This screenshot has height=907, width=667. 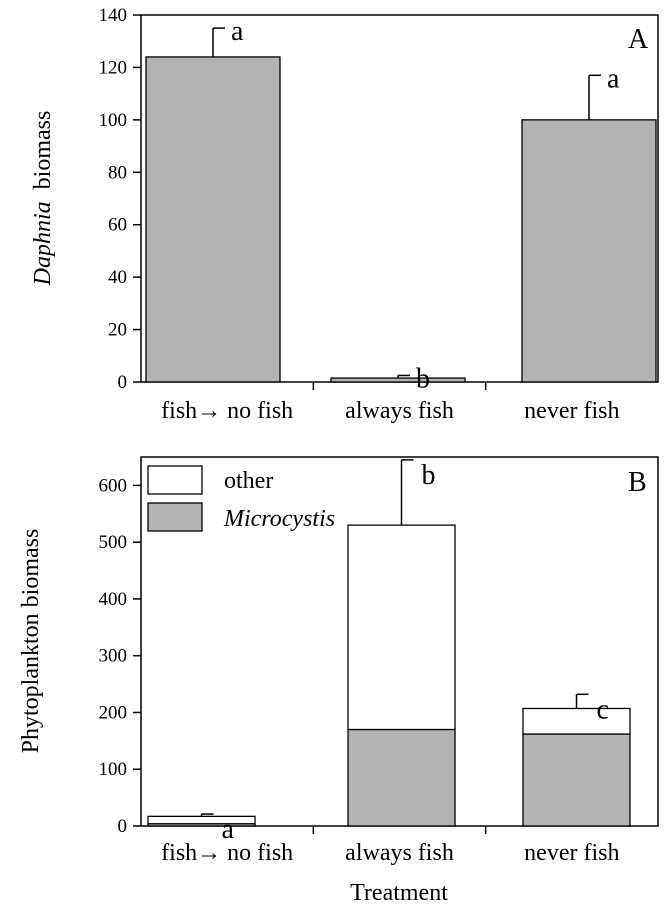 I want to click on panel-b-y-axis-title: Phytoplankton biomass, so click(x=31, y=641).